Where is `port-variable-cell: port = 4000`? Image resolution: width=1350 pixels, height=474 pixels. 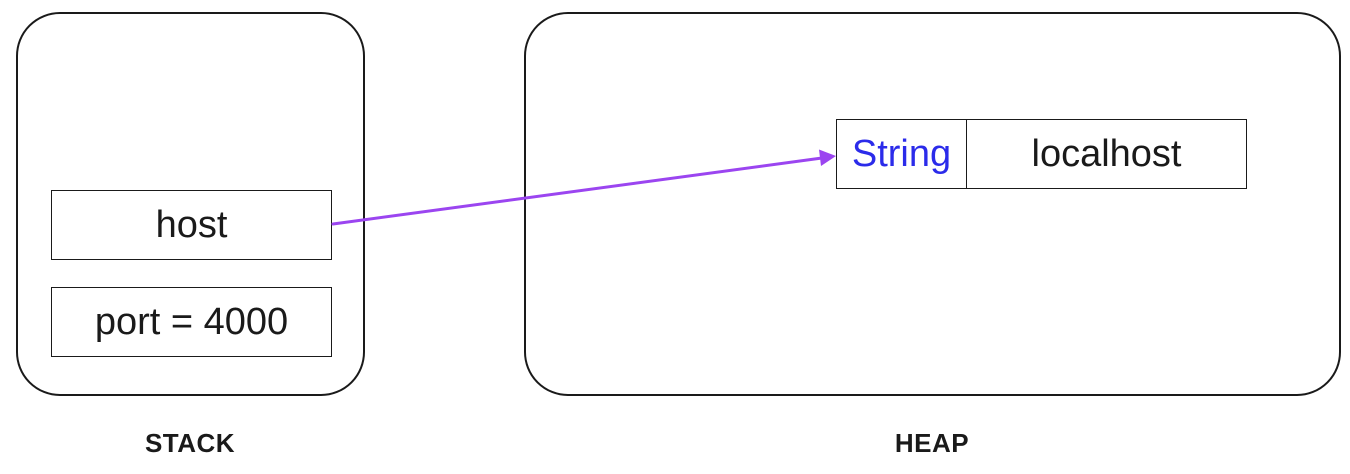
port-variable-cell: port = 4000 is located at coordinates (191, 322).